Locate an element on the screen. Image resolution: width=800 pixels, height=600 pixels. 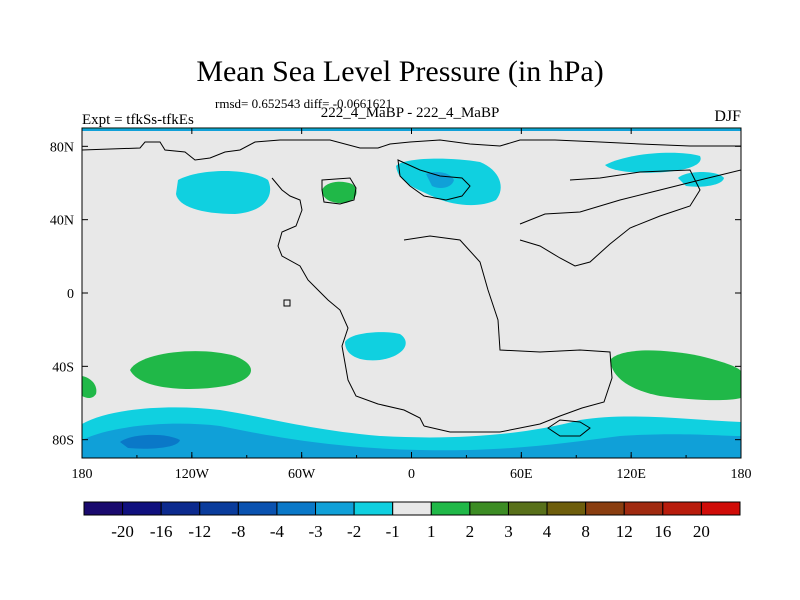
colorbar-label: -16 is located at coordinates (161, 531).